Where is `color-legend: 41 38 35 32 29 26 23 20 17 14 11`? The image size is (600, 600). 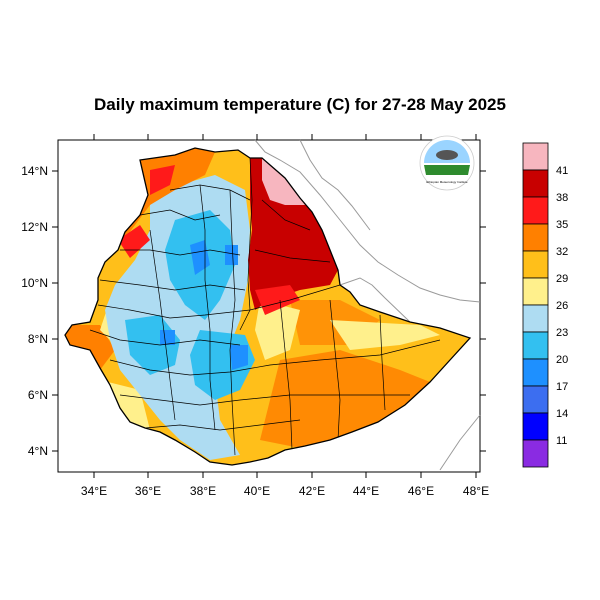 color-legend: 41 38 35 32 29 26 23 20 17 14 11 is located at coordinates (545, 305).